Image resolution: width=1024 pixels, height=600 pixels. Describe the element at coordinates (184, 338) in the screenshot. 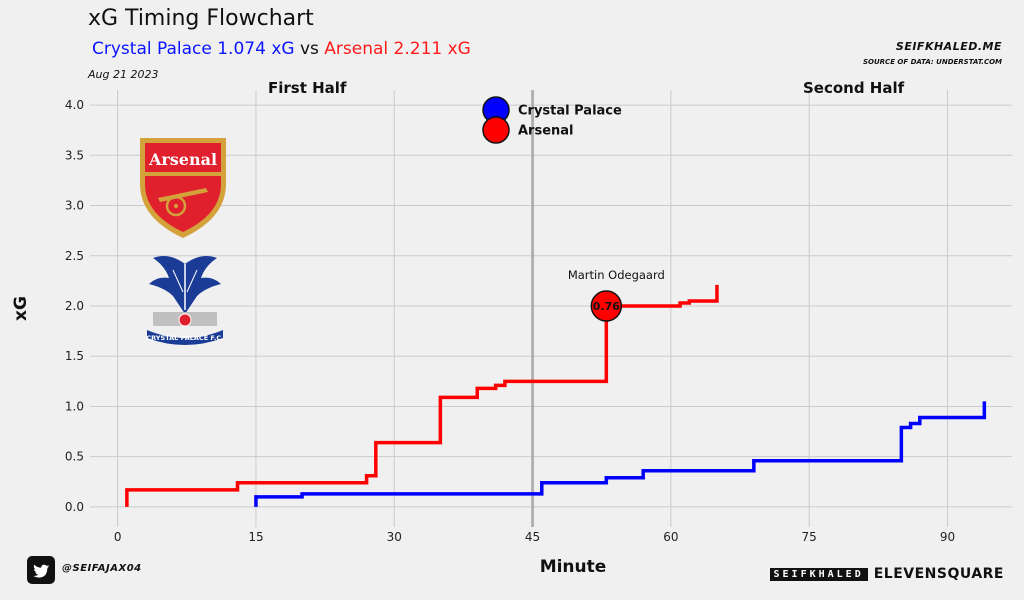

I see `crystal-palace-logo-text: CRYSTAL PALACE F.C.` at that location.